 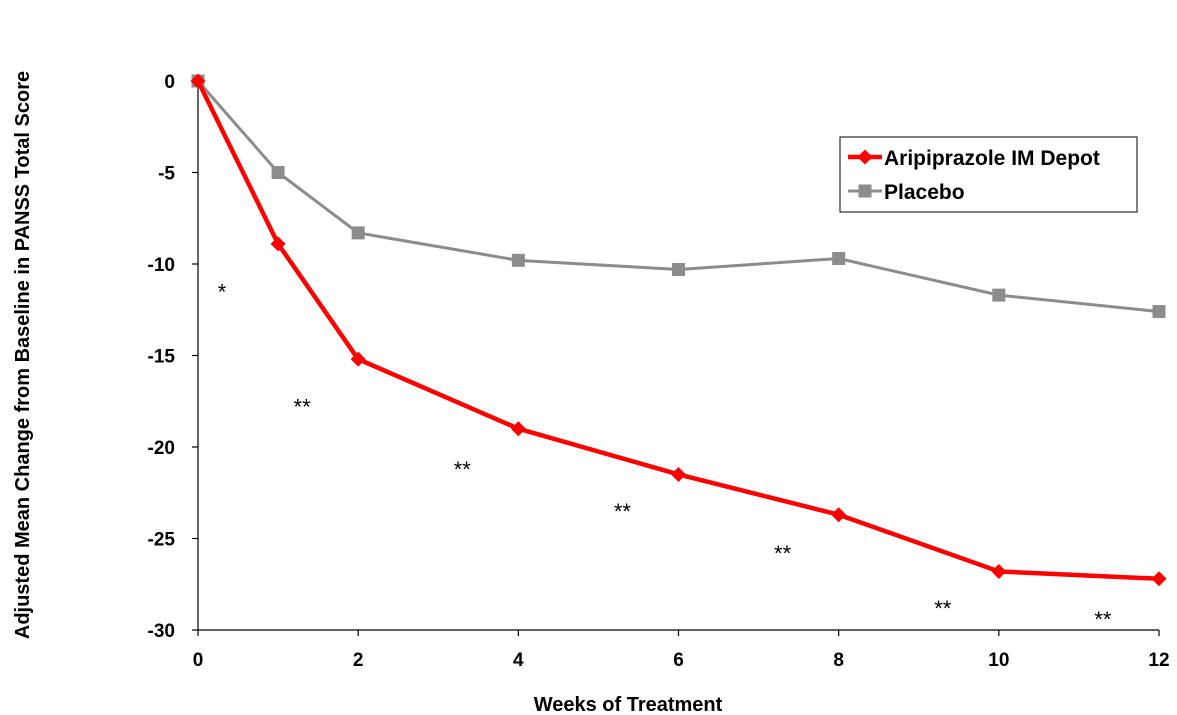 What do you see at coordinates (161, 448) in the screenshot?
I see `y-tick-label: -20` at bounding box center [161, 448].